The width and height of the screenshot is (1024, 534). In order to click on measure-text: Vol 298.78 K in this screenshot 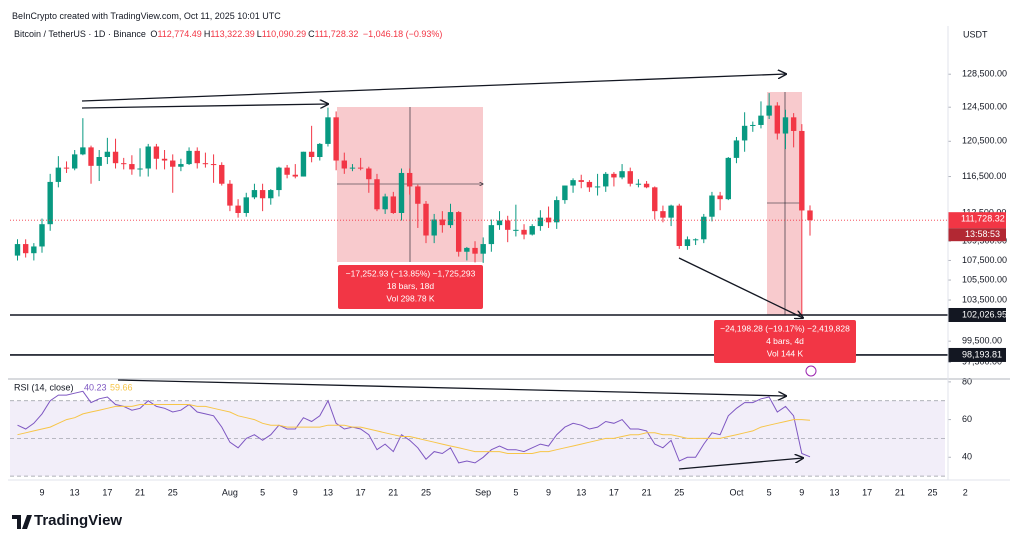, I will do `click(410, 298)`.